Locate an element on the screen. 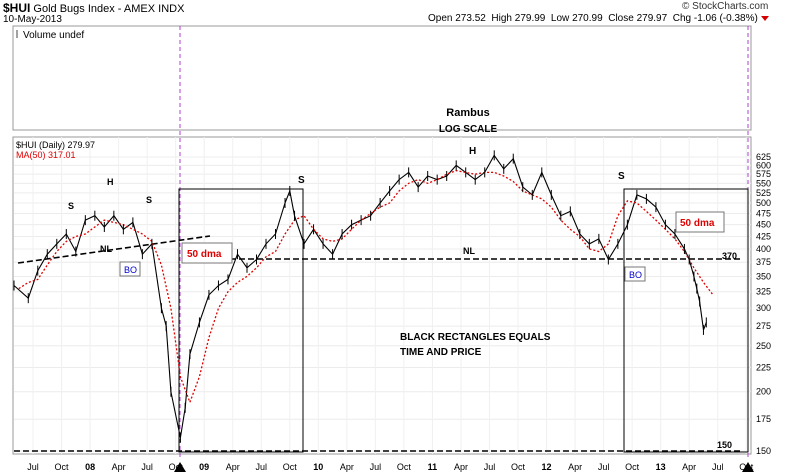 The image size is (800, 475). annotation-title: Rambus is located at coordinates (467, 113).